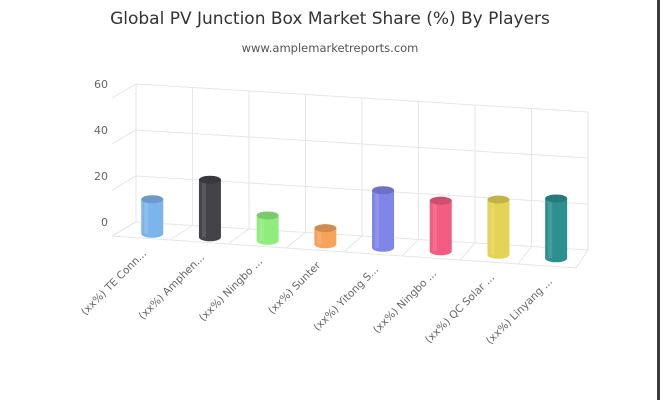 Image resolution: width=660 pixels, height=400 pixels. I want to click on y-tick-label: 0, so click(104, 222).